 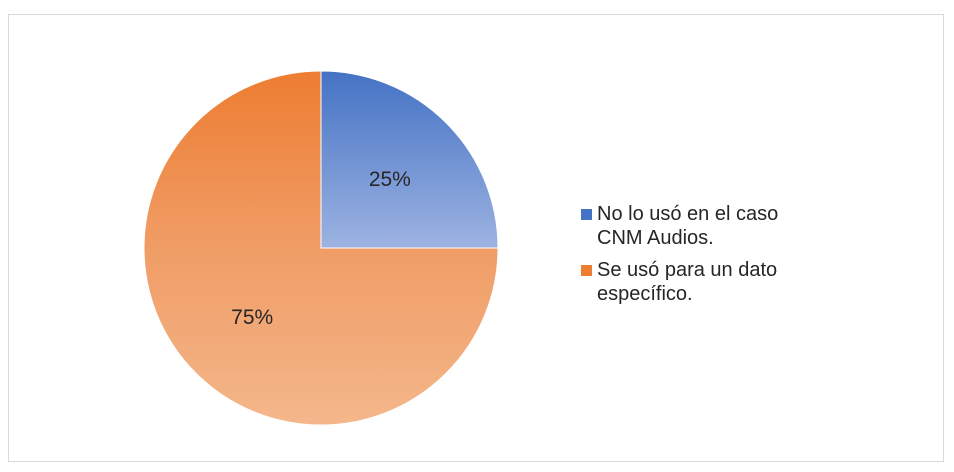 I want to click on legend-label-line2: específico., so click(x=645, y=294).